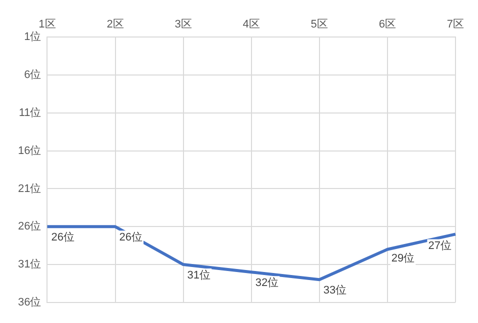  Describe the element at coordinates (387, 24) in the screenshot. I see `x-tick-label: 6区` at that location.